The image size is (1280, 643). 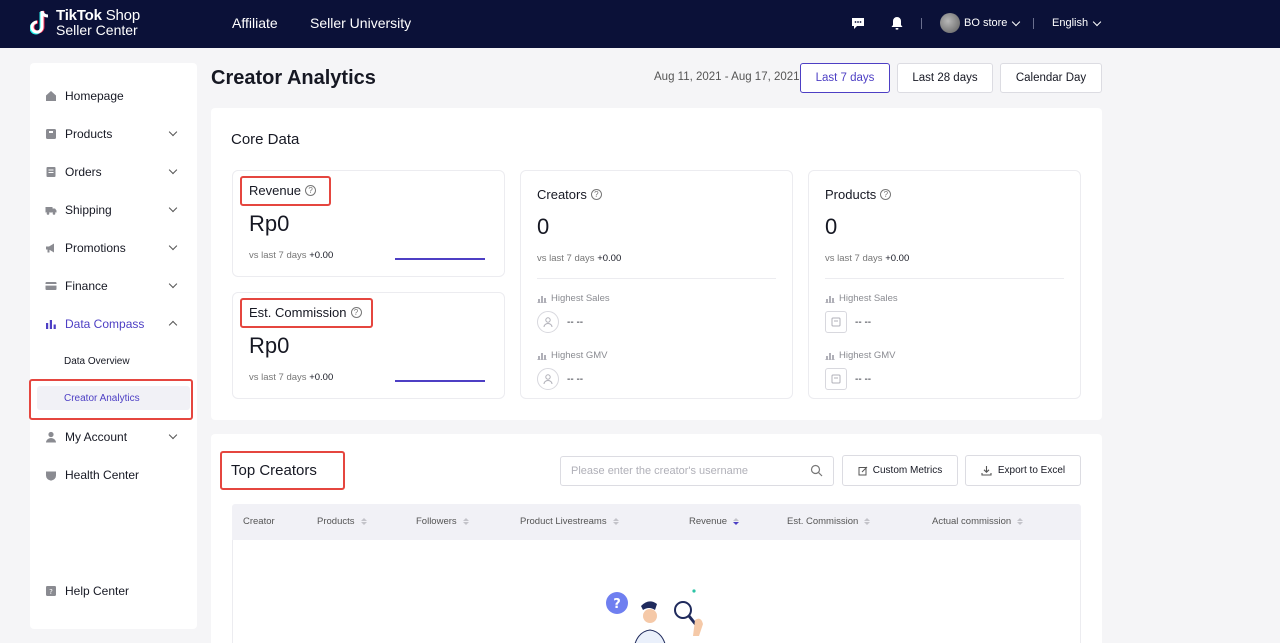 What do you see at coordinates (986, 470) in the screenshot?
I see `download-icon` at bounding box center [986, 470].